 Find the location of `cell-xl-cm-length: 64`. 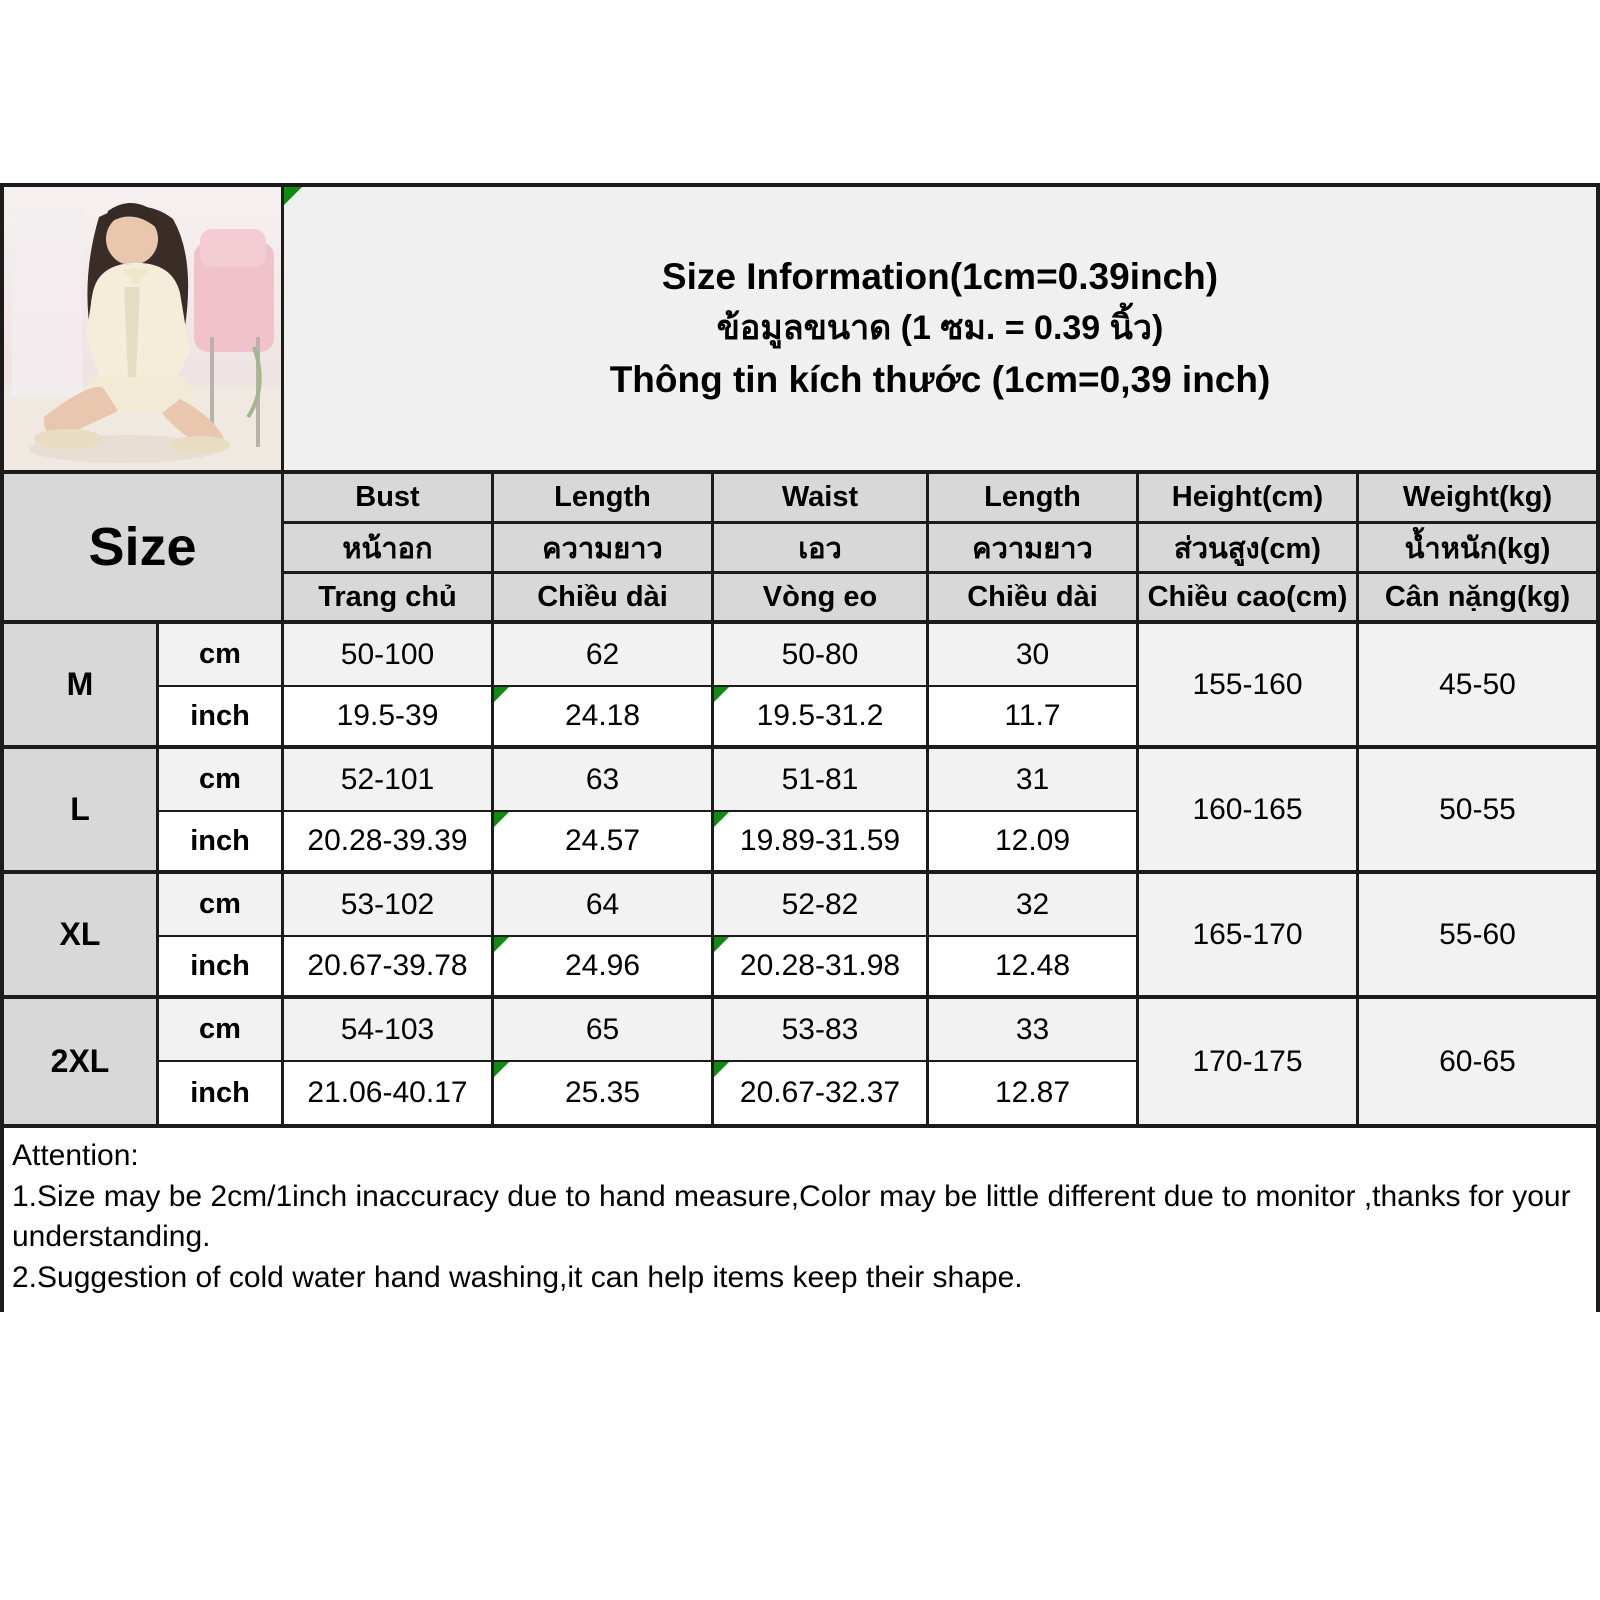

cell-xl-cm-length: 64 is located at coordinates (604, 905).